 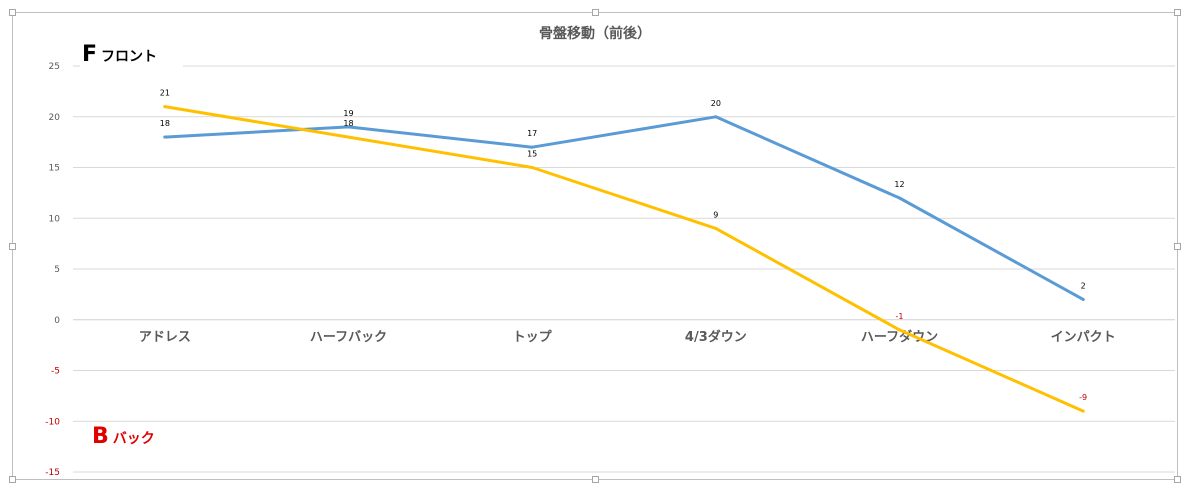 I want to click on back-letter: B, so click(x=100, y=436).